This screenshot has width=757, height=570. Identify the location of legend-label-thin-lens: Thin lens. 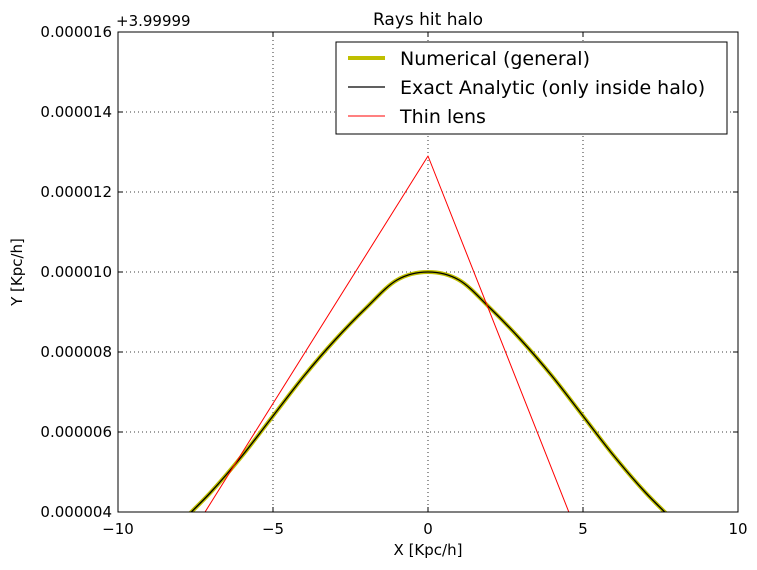
(442, 117).